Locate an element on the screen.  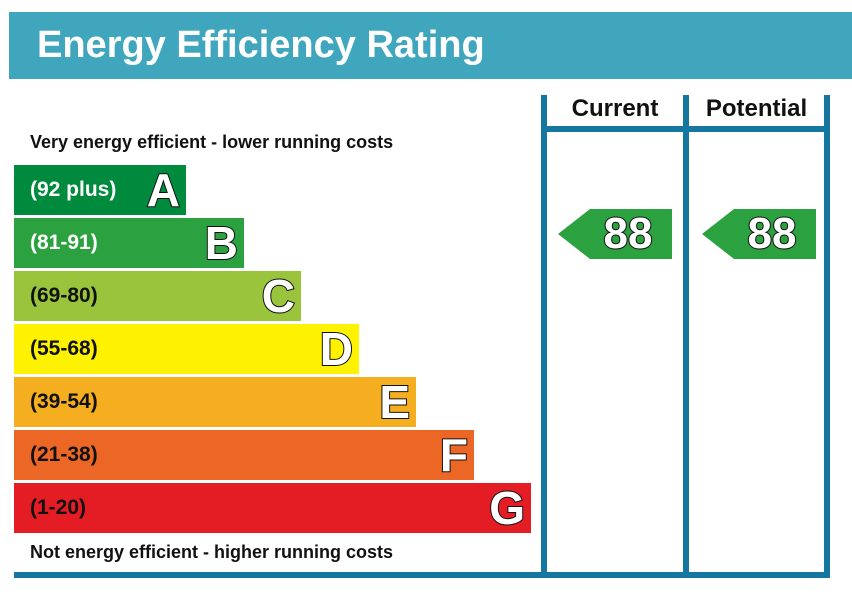
band-c: (69-80) C is located at coordinates (157, 296).